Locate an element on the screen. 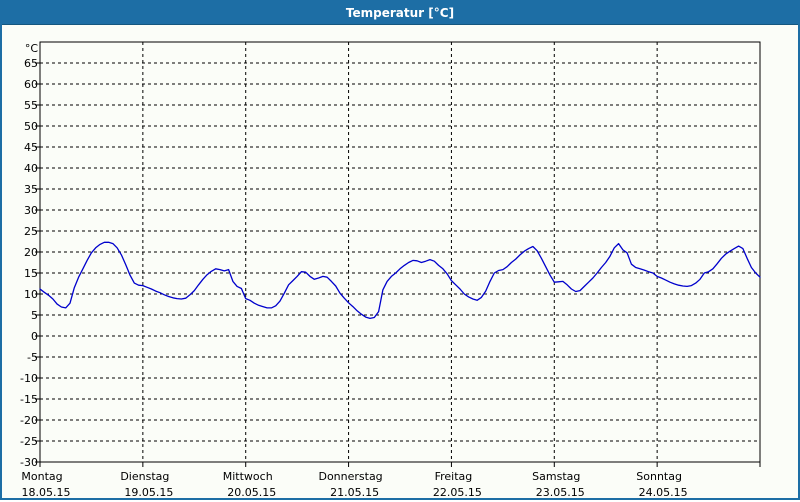 The height and width of the screenshot is (502, 800). y-tick-label: 65 is located at coordinates (31, 63).